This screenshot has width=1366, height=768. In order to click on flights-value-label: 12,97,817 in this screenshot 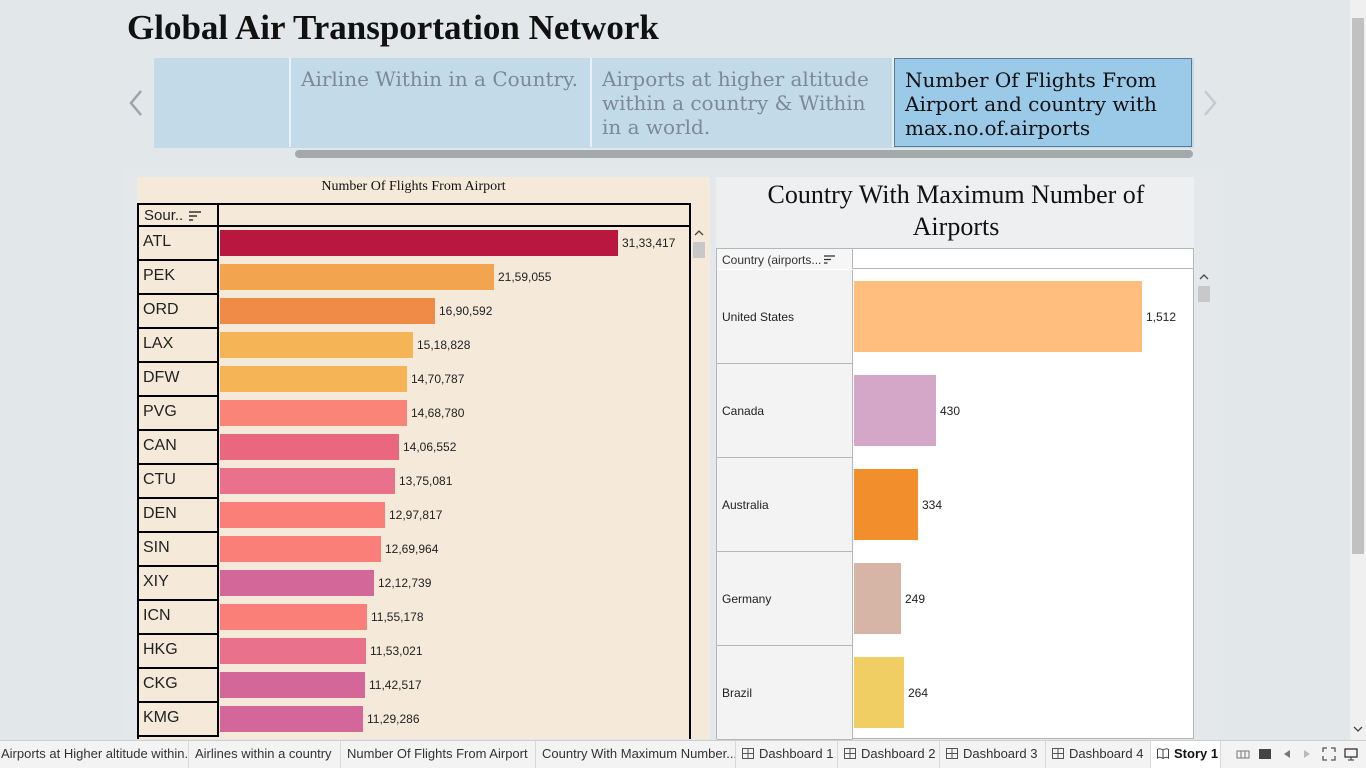, I will do `click(416, 515)`.